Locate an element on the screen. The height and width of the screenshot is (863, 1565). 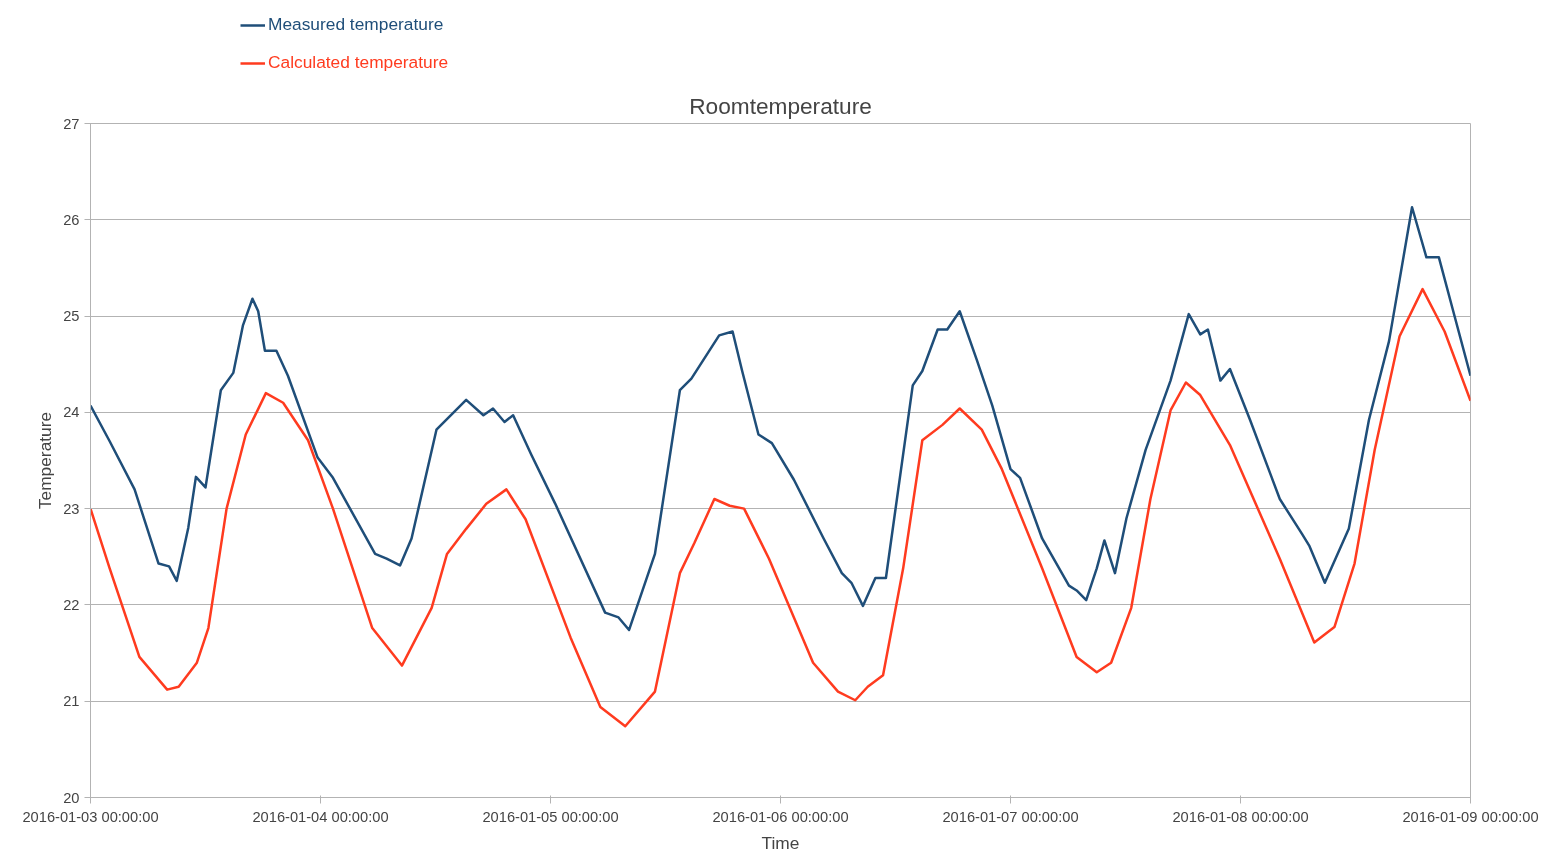
y-tick-label: 25 is located at coordinates (71, 316).